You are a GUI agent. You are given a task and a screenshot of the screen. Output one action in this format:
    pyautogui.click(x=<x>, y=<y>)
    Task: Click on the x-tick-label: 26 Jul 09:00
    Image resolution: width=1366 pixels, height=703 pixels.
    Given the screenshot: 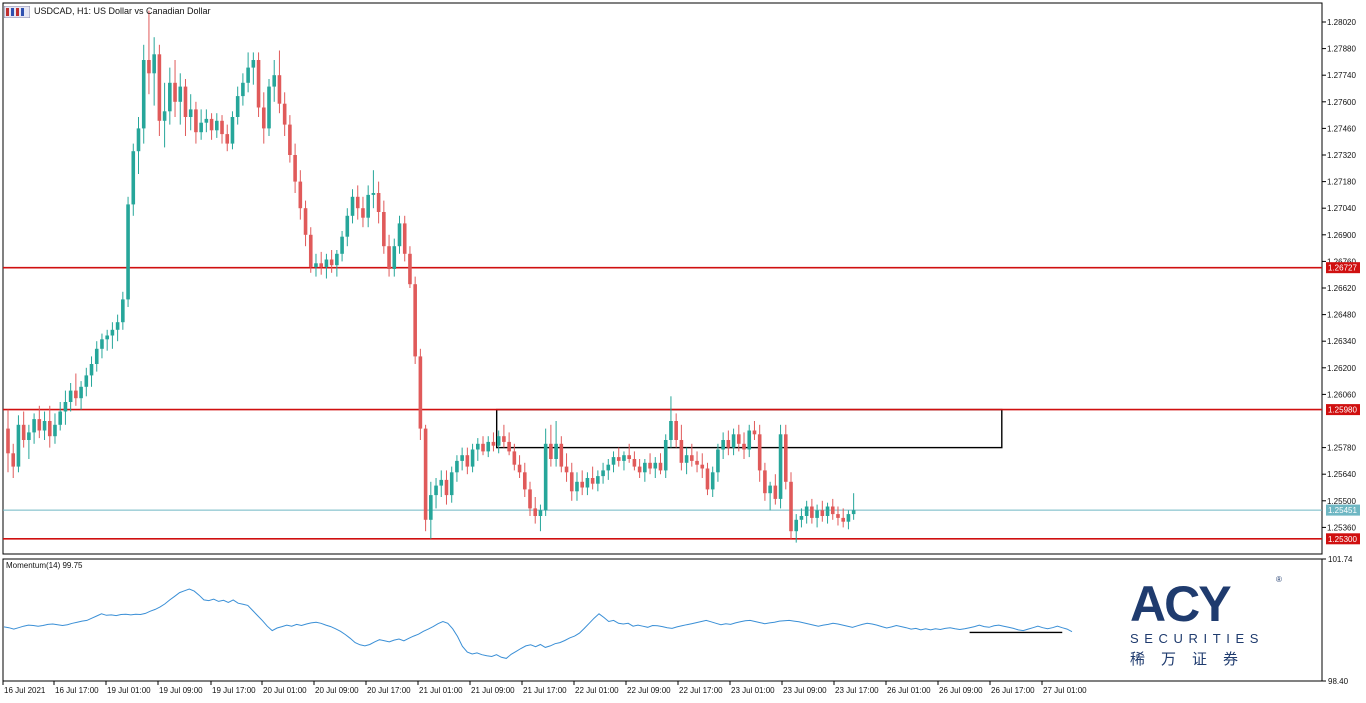 What is the action you would take?
    pyautogui.click(x=961, y=690)
    